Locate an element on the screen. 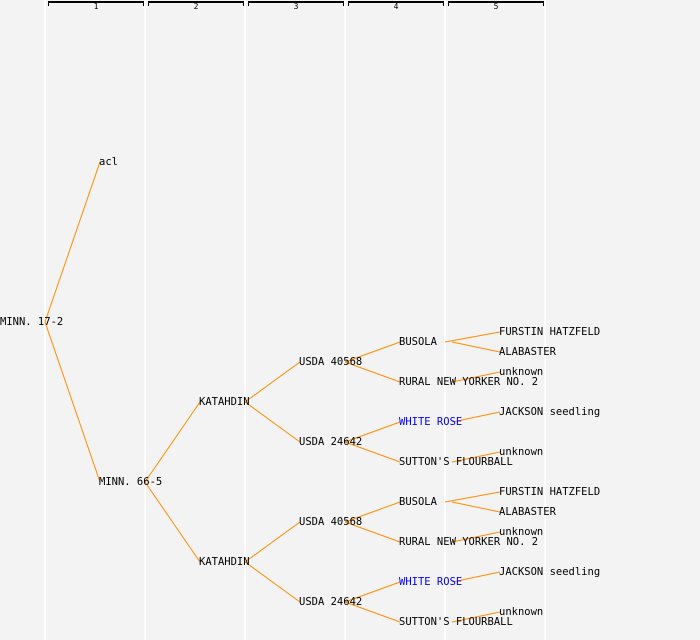  generation-header-2: 2 is located at coordinates (196, 6).